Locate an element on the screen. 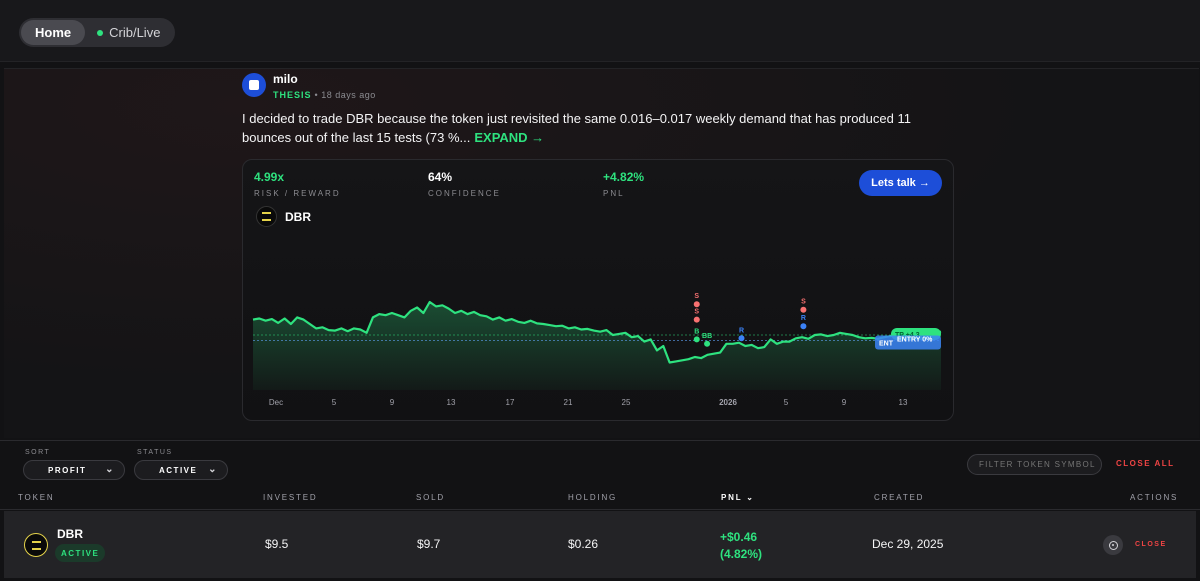  filter-token-input is located at coordinates (1034, 464).